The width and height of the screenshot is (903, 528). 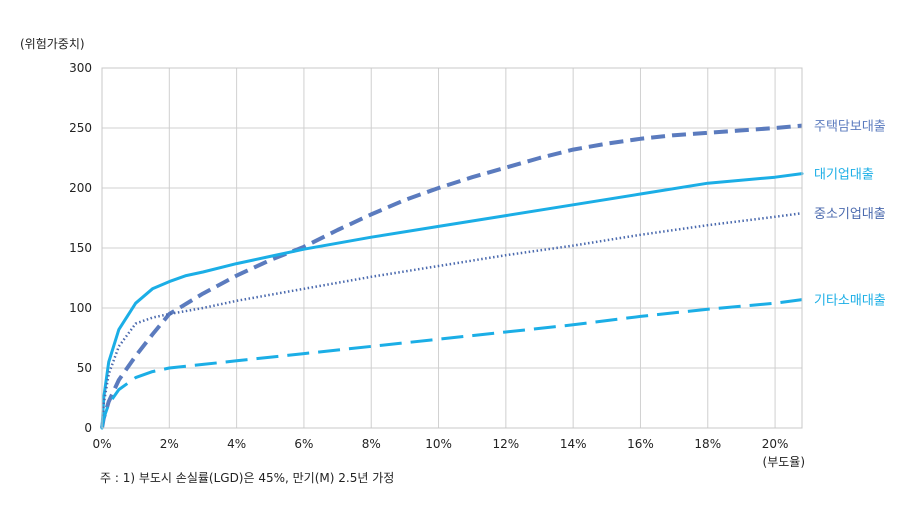 What do you see at coordinates (236, 444) in the screenshot?
I see `x-tick-label: 4%` at bounding box center [236, 444].